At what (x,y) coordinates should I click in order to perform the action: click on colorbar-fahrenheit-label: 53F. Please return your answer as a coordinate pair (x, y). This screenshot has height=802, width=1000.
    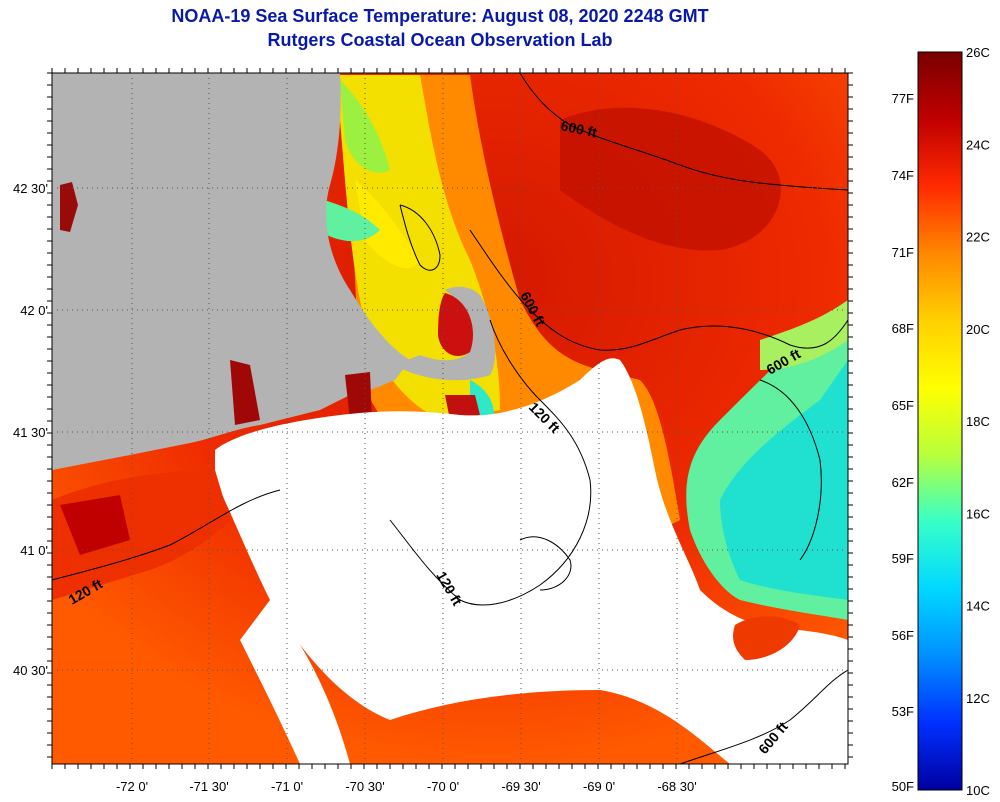
    Looking at the image, I should click on (903, 711).